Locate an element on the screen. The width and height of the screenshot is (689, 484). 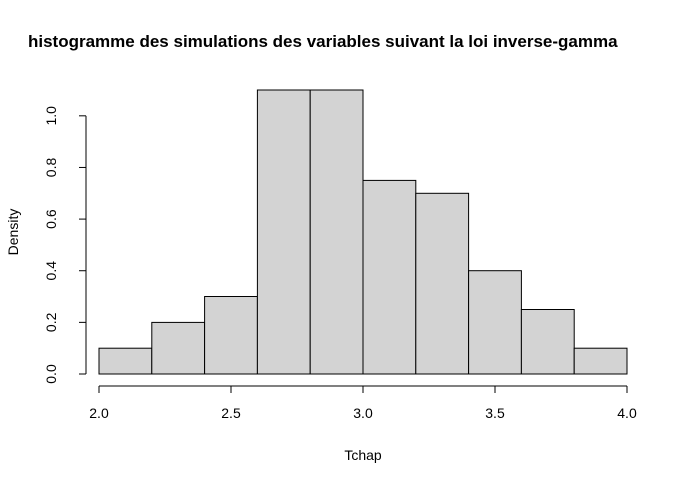
y-axis-label: Density is located at coordinates (13, 232).